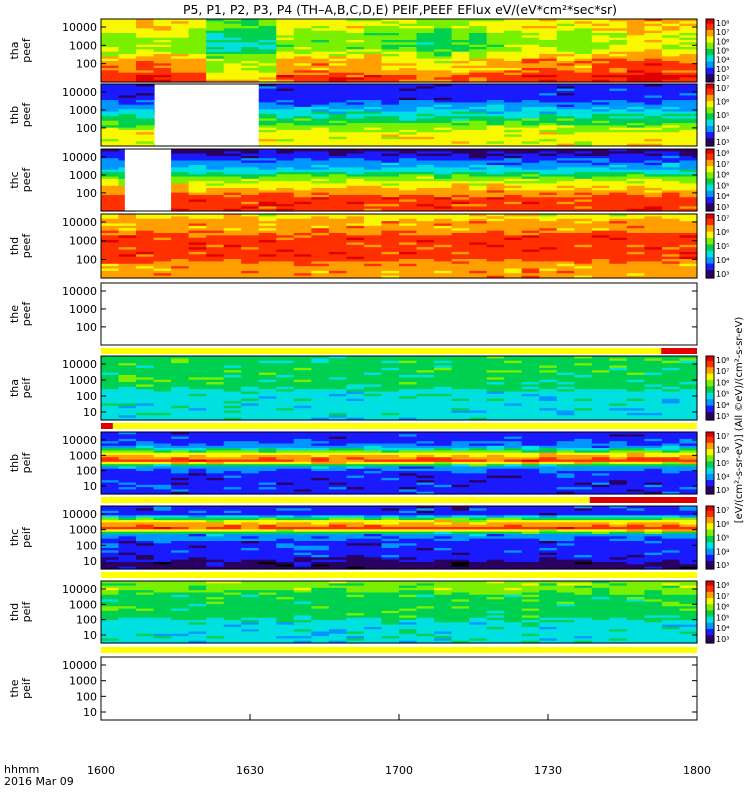 The height and width of the screenshot is (800, 750). I want to click on colorbar-tick-label: 10⁵, so click(722, 185).